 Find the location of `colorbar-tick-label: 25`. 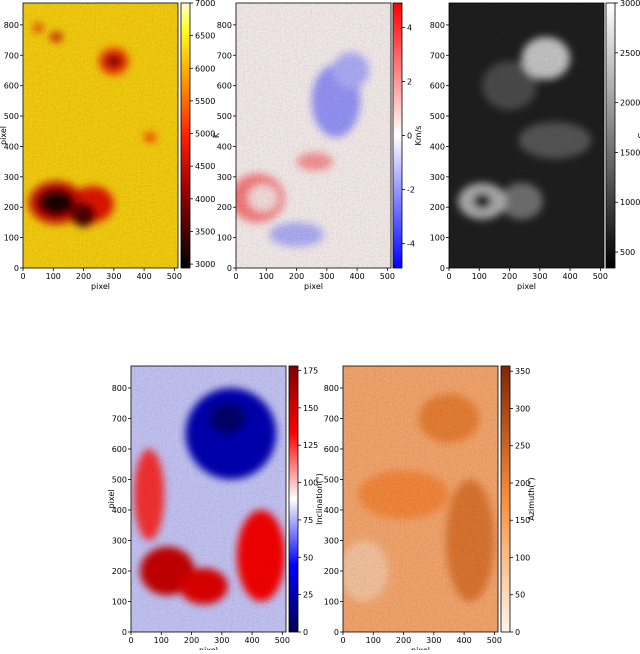

colorbar-tick-label: 25 is located at coordinates (308, 595).